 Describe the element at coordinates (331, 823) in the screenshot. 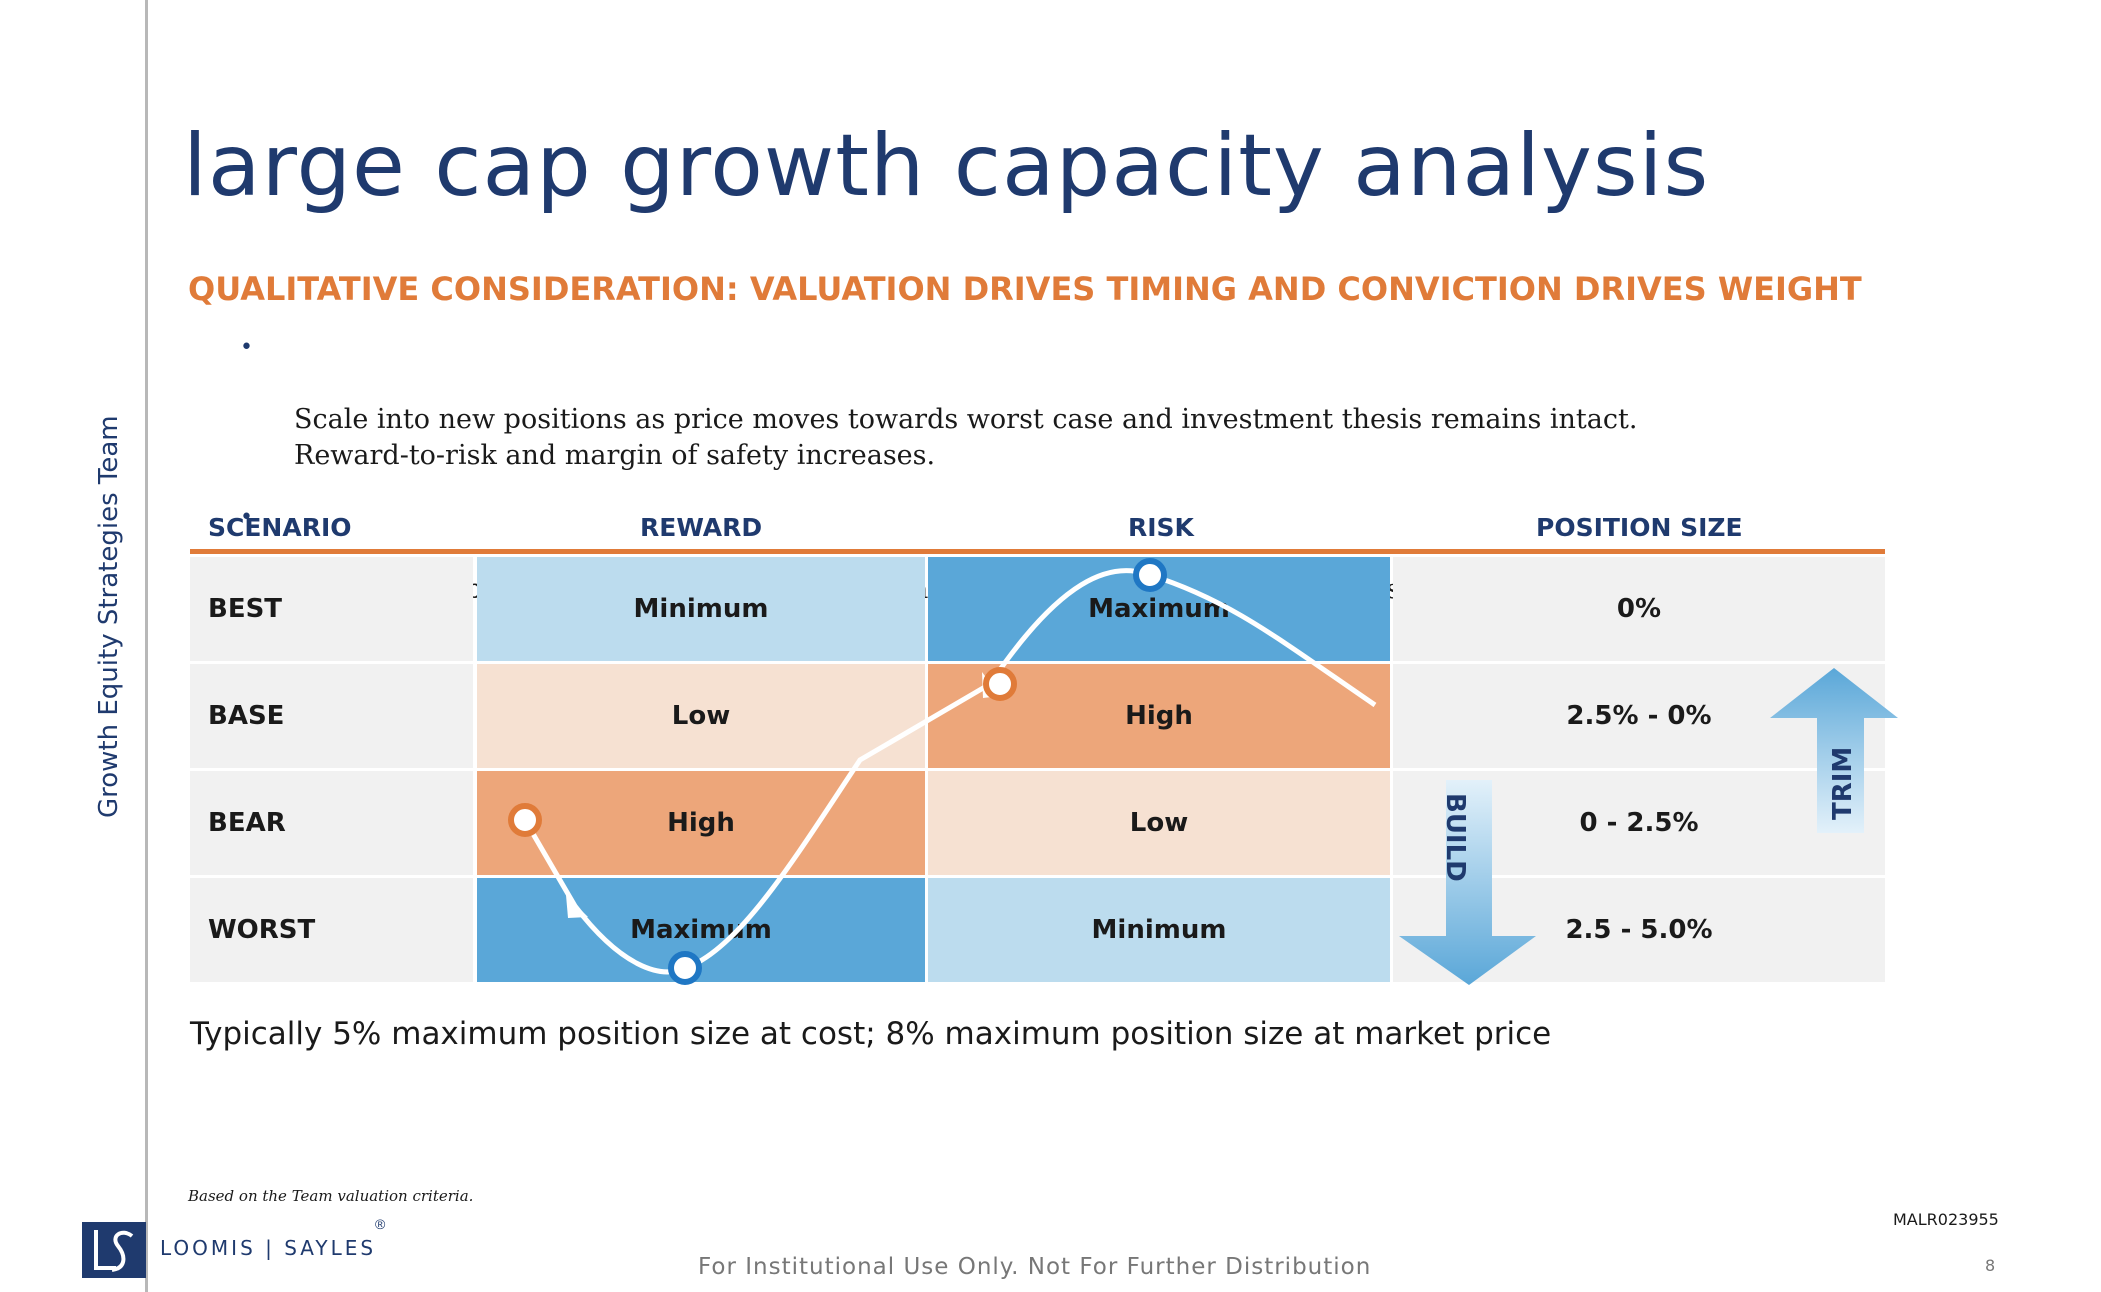

I see `cell-scenario: BEAR` at that location.